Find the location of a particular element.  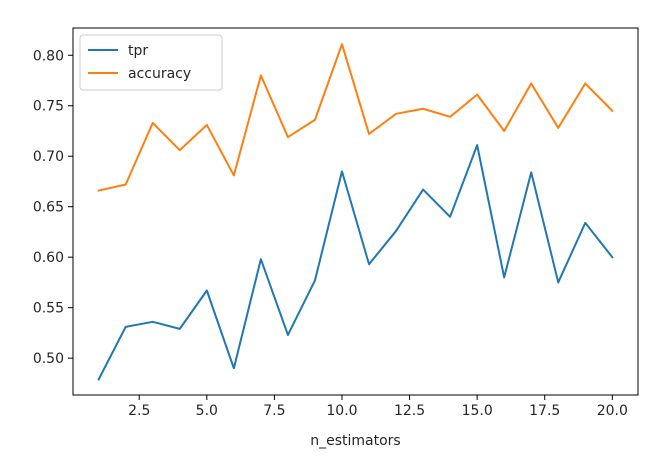

legend: tpr accuracy is located at coordinates (151, 62).